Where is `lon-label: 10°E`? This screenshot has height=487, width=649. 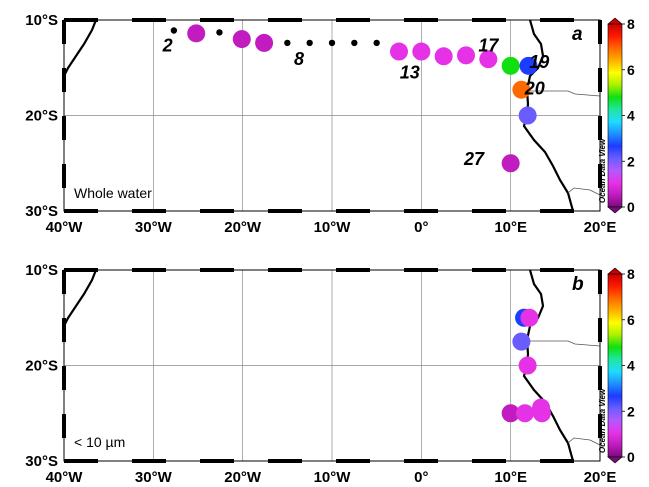 lon-label: 10°E is located at coordinates (510, 227).